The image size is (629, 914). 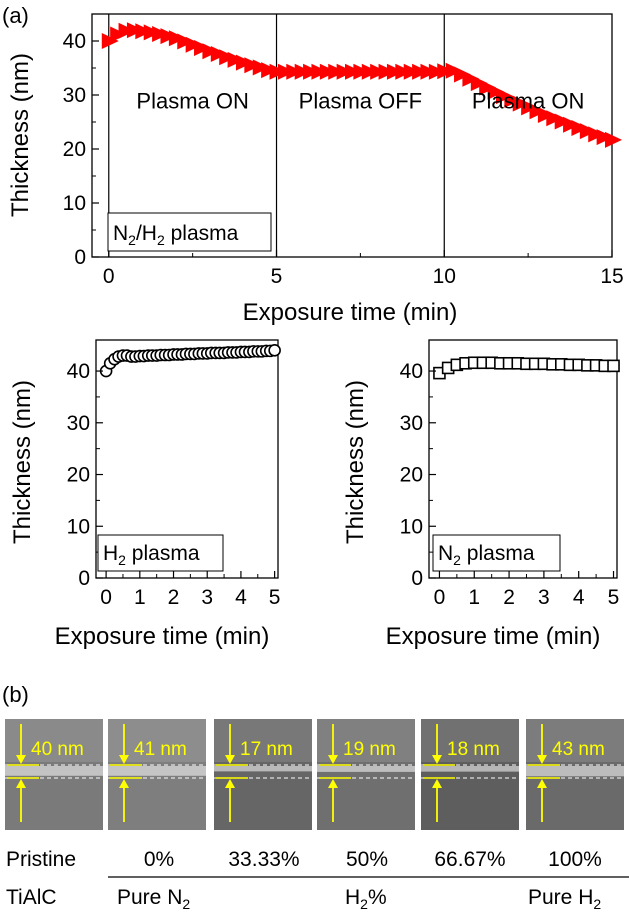 What do you see at coordinates (367, 859) in the screenshot?
I see `row-label-50pct: 50%` at bounding box center [367, 859].